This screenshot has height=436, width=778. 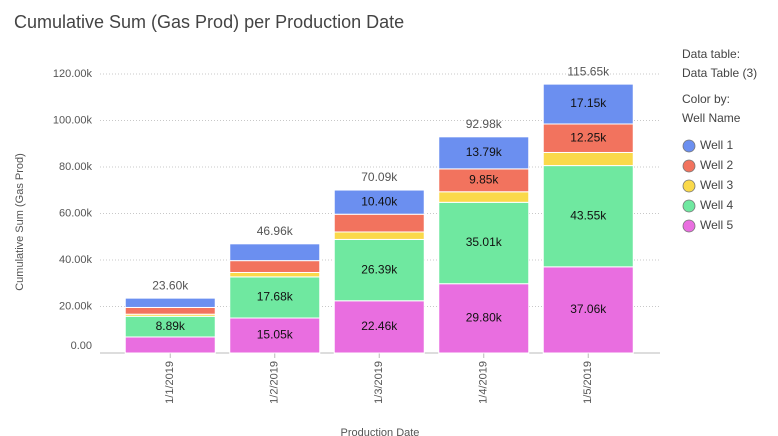 I want to click on panel-value: Data Table (3), so click(x=719, y=73).